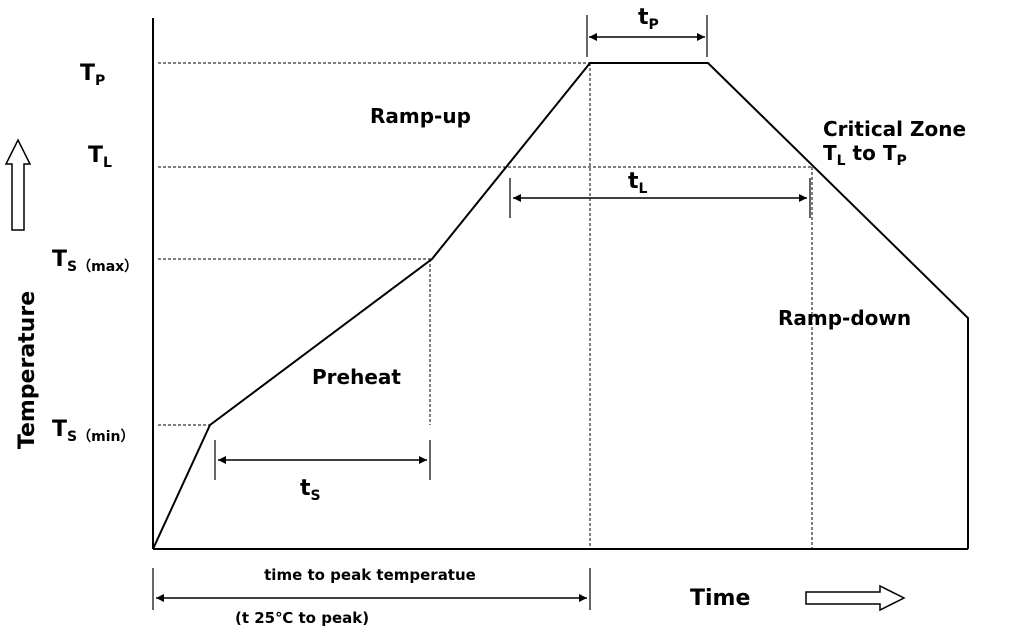 The height and width of the screenshot is (632, 1010). Describe the element at coordinates (844, 318) in the screenshot. I see `zone-label: Ramp-down` at that location.